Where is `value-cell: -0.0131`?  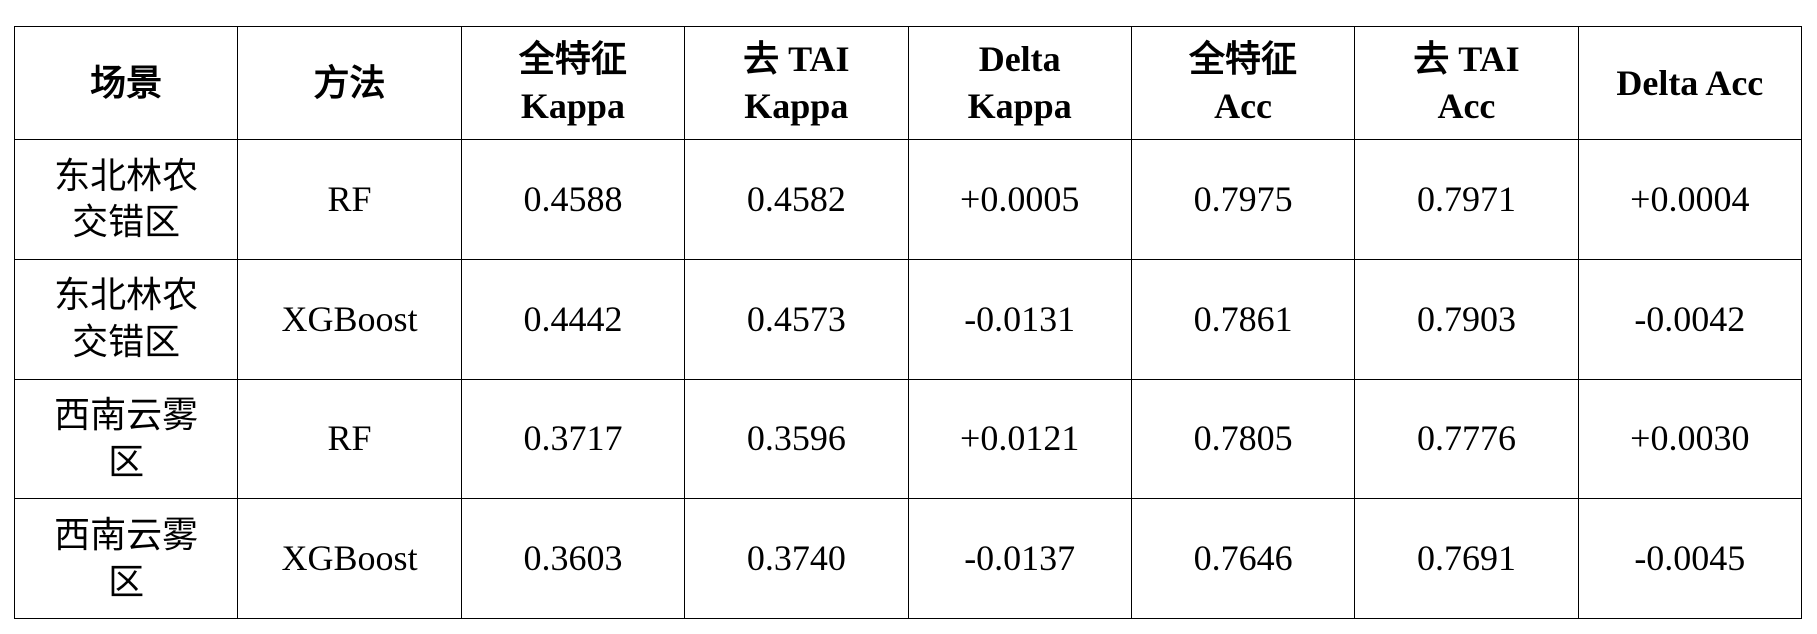 value-cell: -0.0131 is located at coordinates (1019, 319).